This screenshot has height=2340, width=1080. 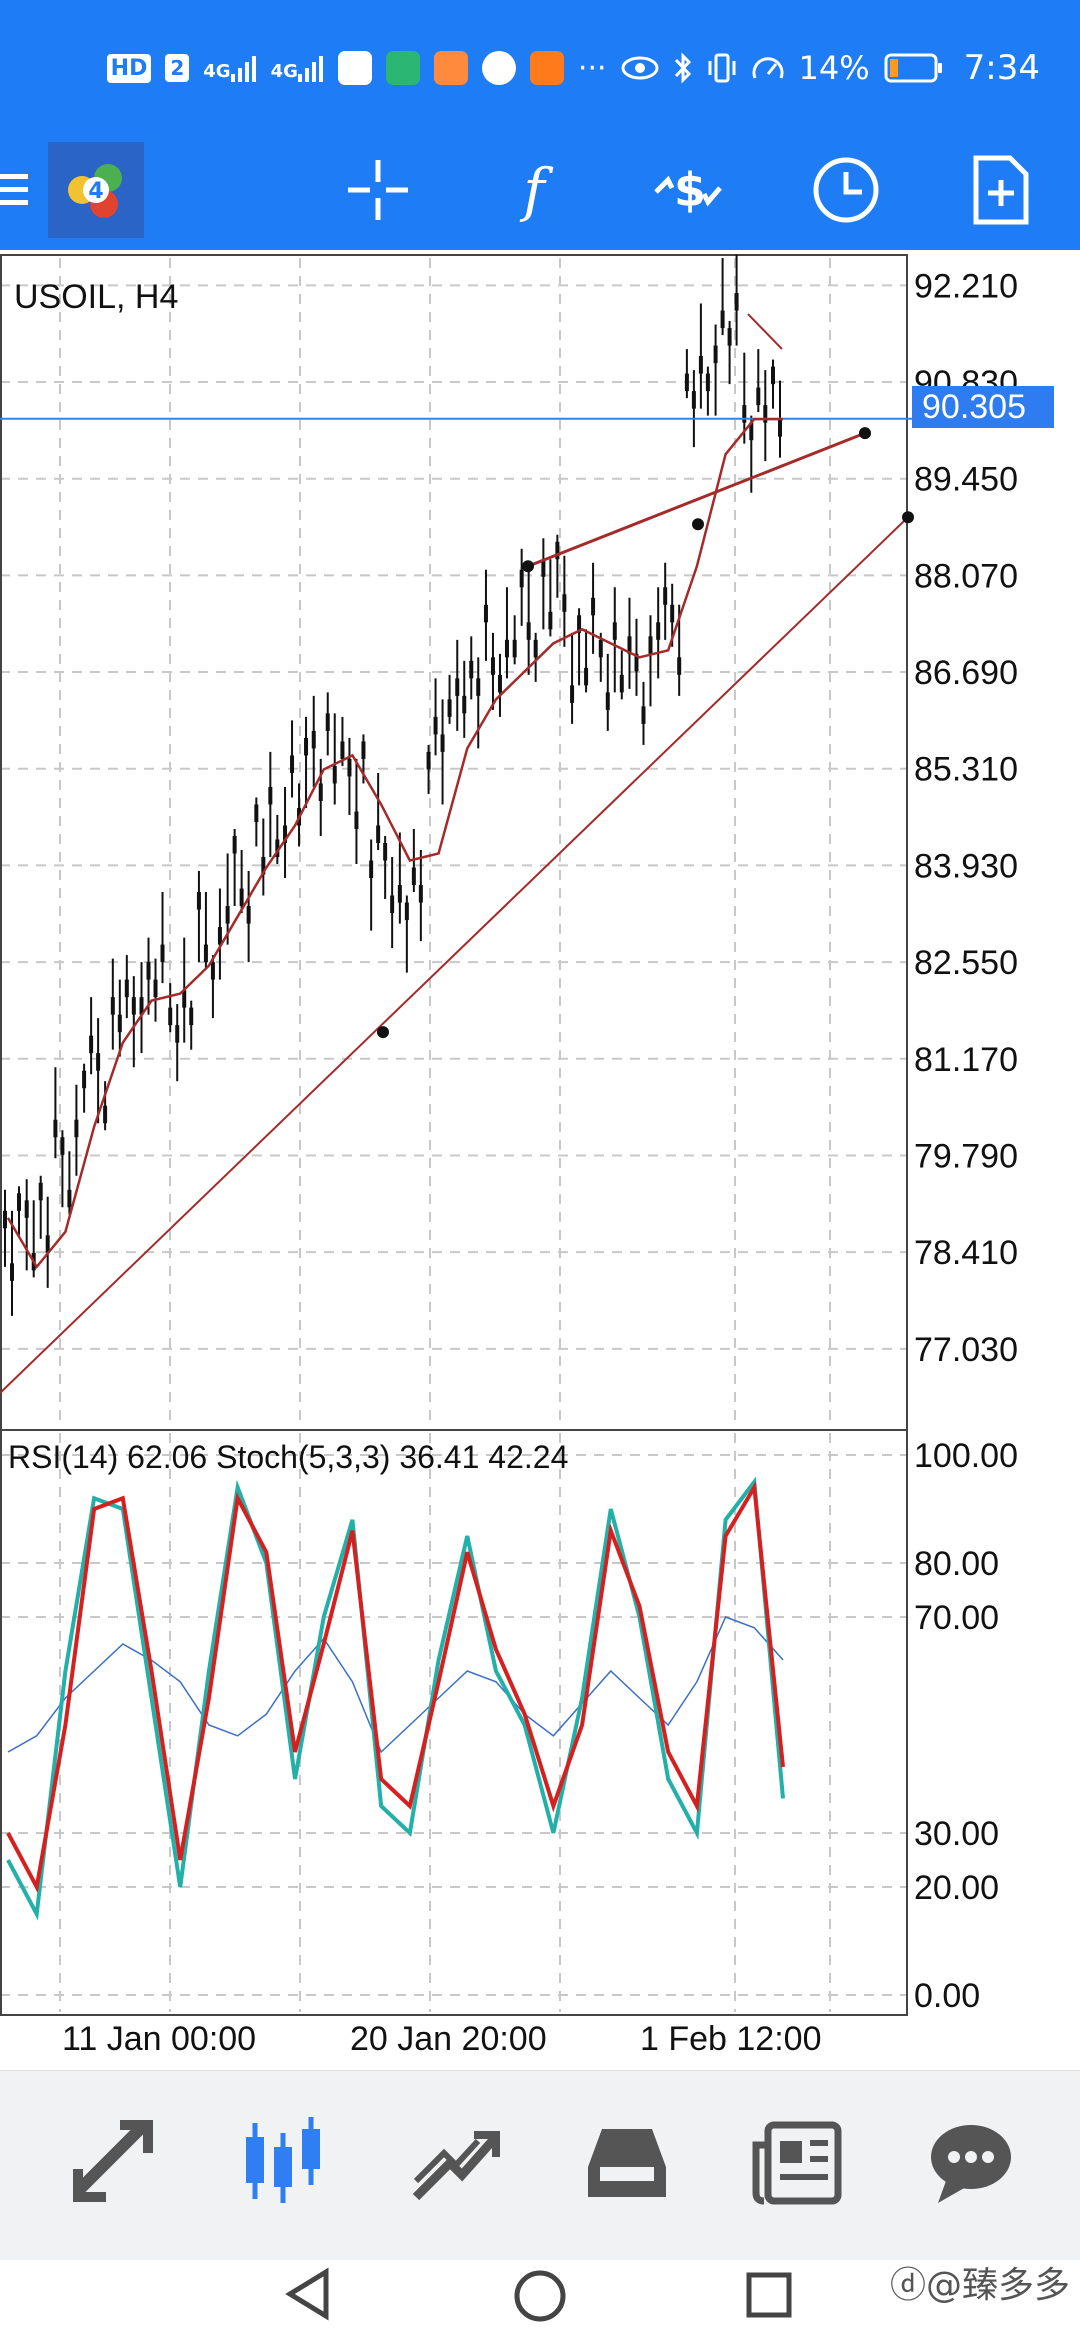 What do you see at coordinates (966, 1350) in the screenshot?
I see `price-tick-label: 77.030` at bounding box center [966, 1350].